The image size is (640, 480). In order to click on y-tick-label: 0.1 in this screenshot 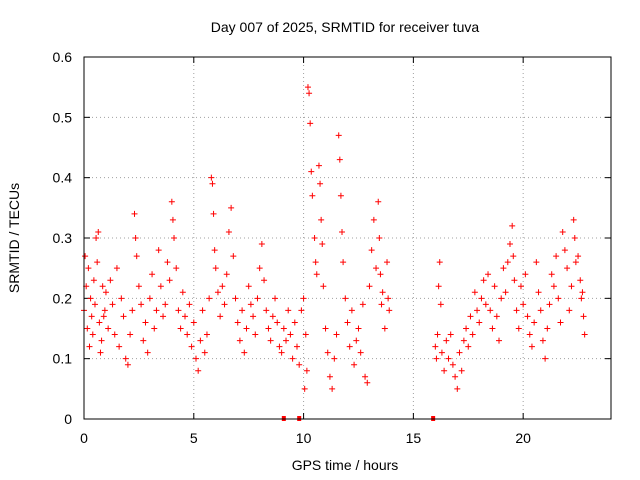, I will do `click(63, 359)`.